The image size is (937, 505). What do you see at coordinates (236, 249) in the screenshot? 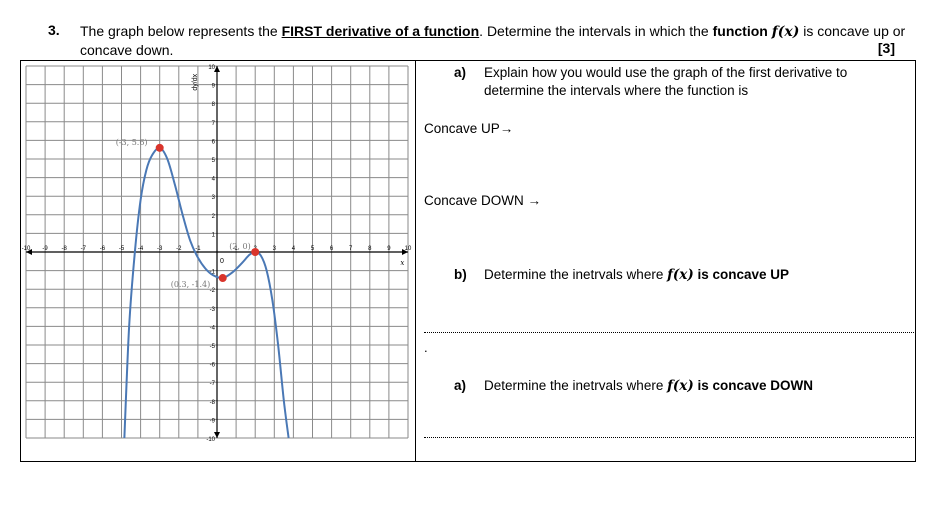
I see `x-tick-label: 1` at bounding box center [236, 249].